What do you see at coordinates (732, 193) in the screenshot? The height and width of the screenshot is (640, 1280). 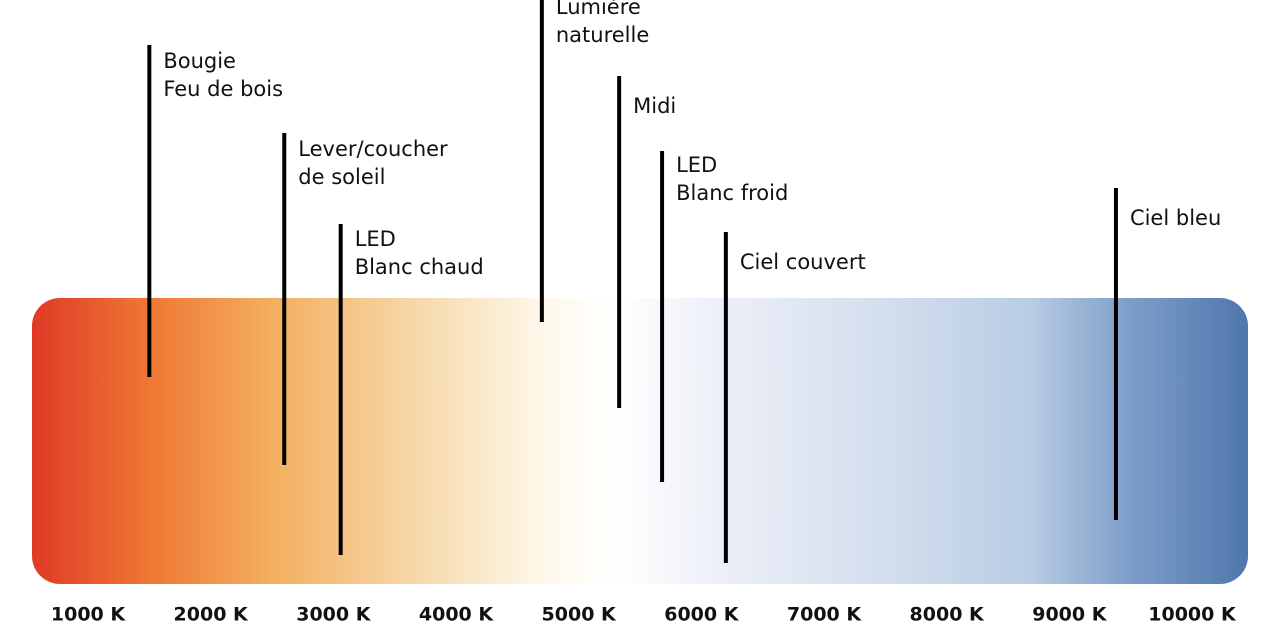 I see `marker-label: Blanc froid` at bounding box center [732, 193].